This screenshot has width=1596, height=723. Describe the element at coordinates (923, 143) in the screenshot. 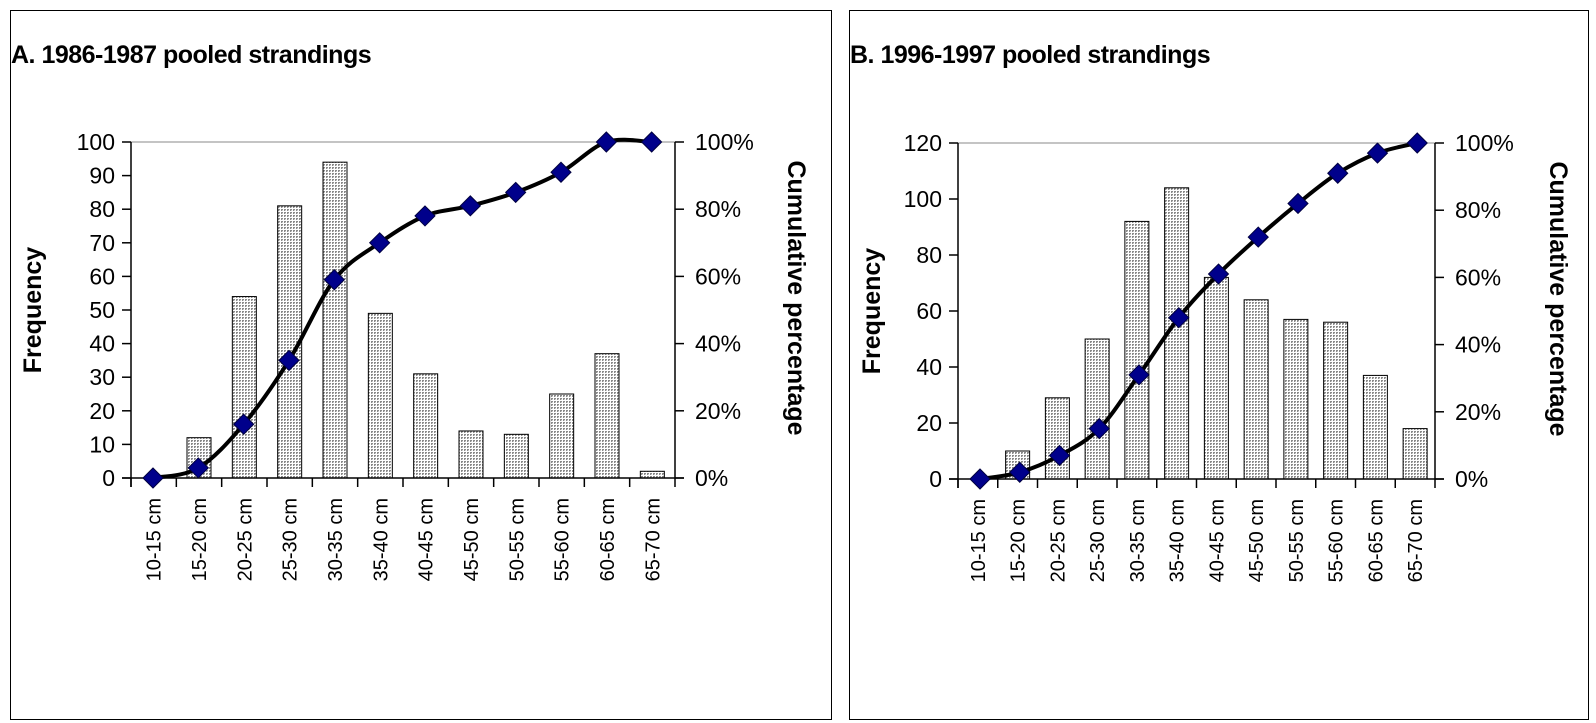

I see `y-tick-label: 120` at that location.